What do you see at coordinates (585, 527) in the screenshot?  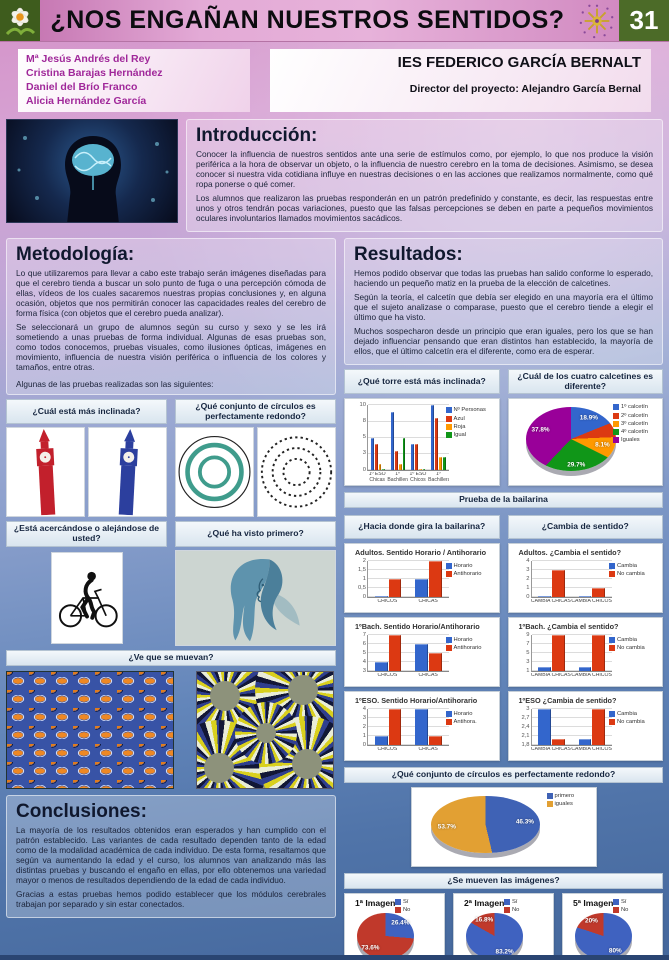 I see `caption-cambia-sentido: ¿Cambia de sentido?` at bounding box center [585, 527].